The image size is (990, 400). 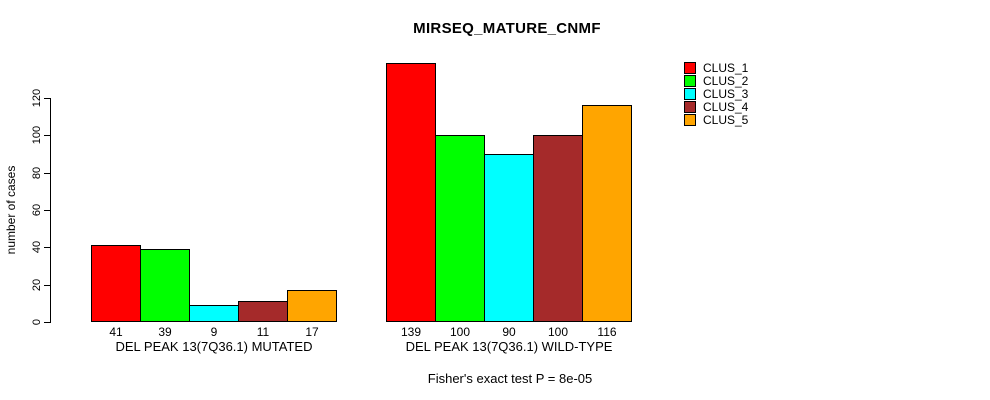 What do you see at coordinates (116, 283) in the screenshot?
I see `bar-clus_1-mutated` at bounding box center [116, 283].